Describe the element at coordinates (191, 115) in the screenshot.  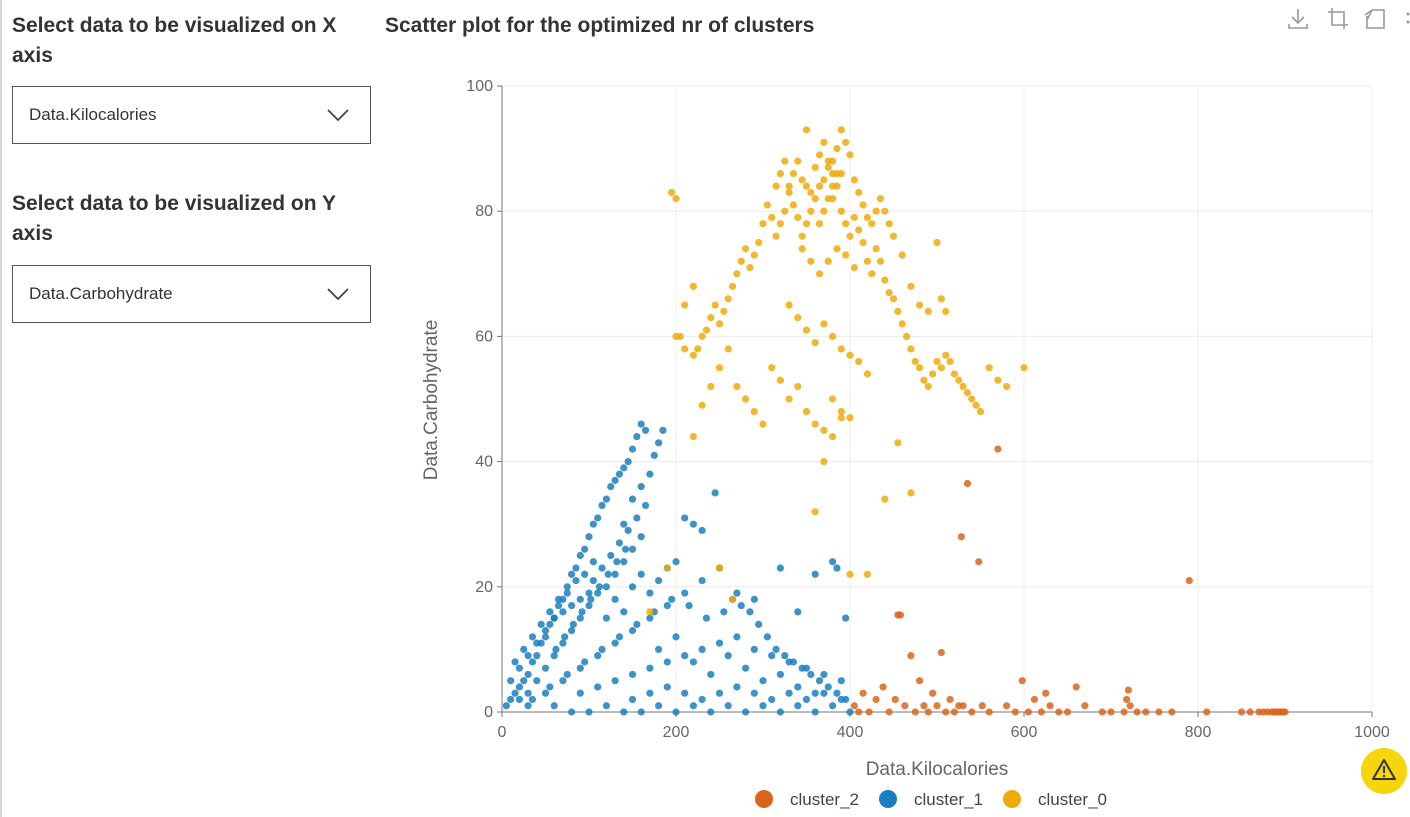
I see `x-axis-dropdown: Data.Kilocalories` at that location.